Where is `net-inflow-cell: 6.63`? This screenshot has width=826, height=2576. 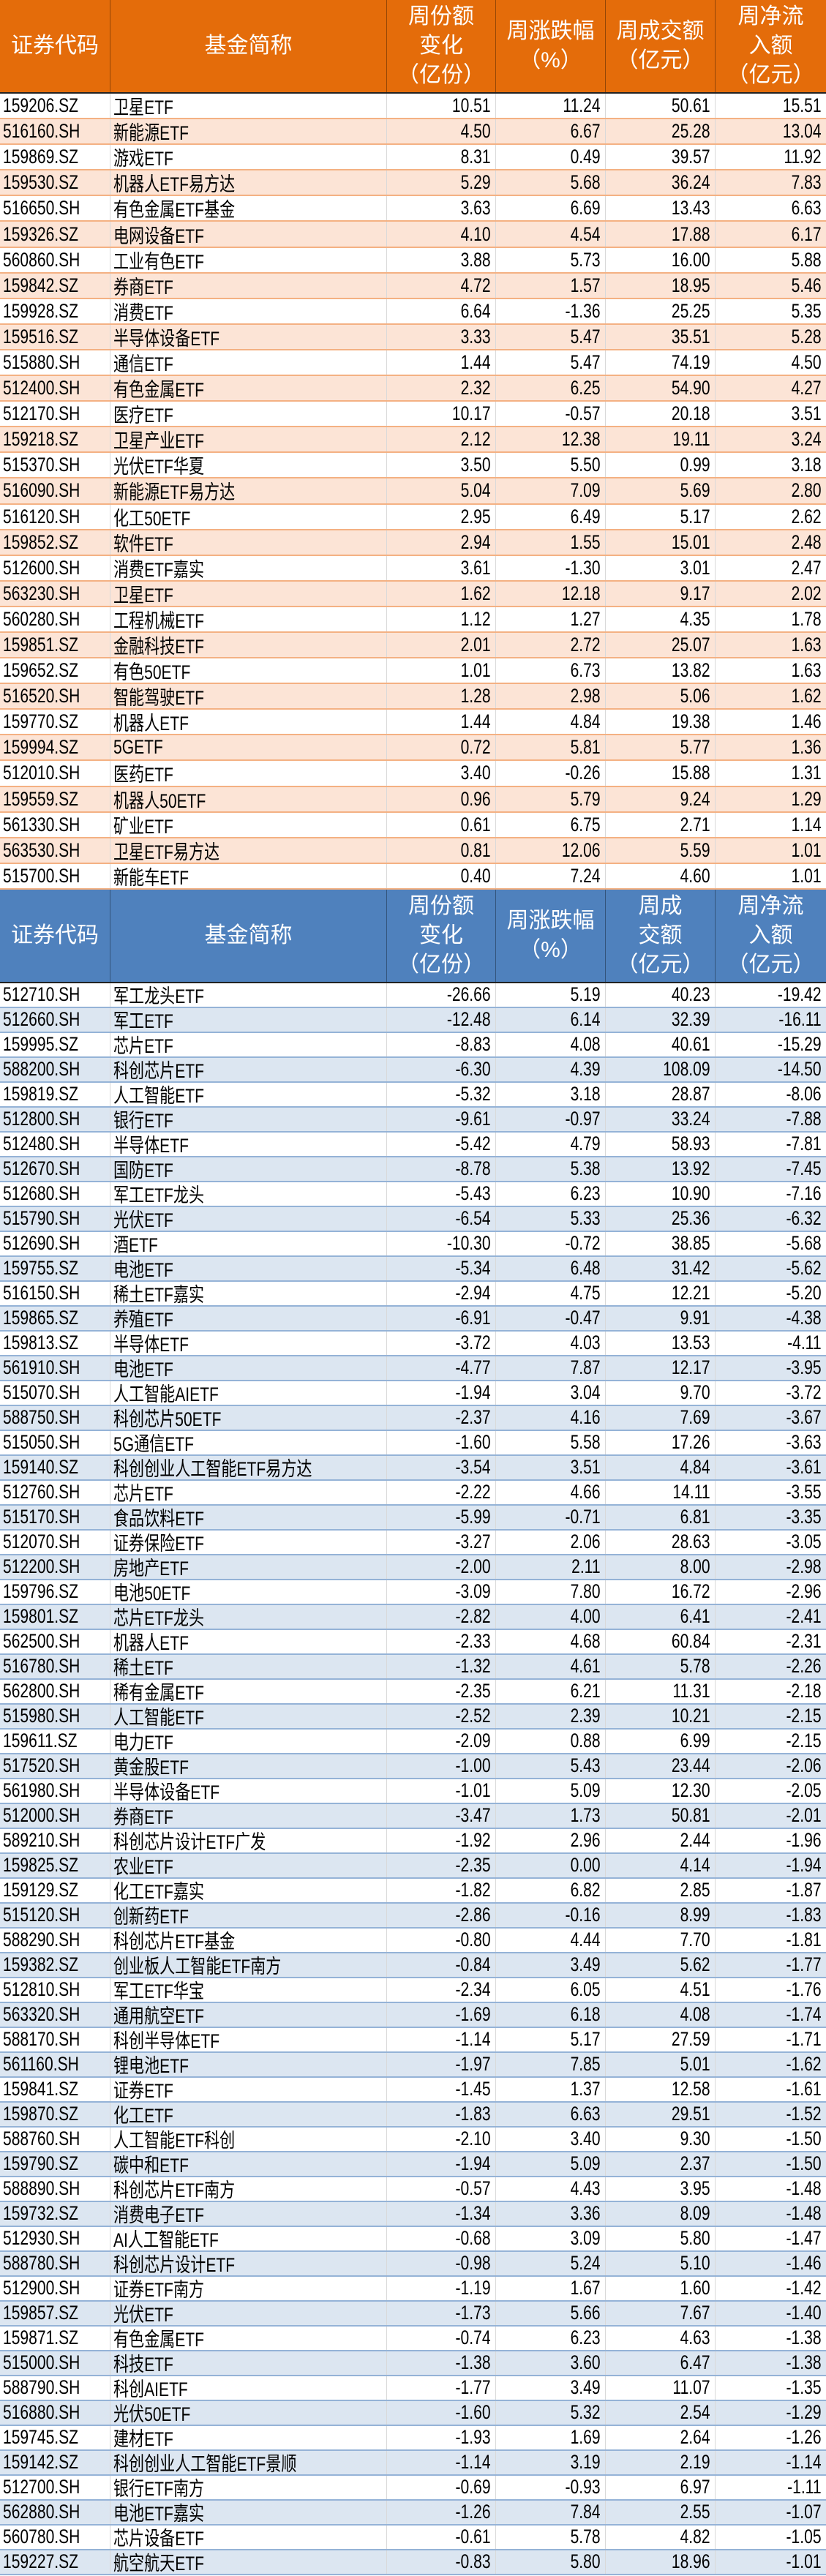
net-inflow-cell: 6.63 is located at coordinates (771, 208).